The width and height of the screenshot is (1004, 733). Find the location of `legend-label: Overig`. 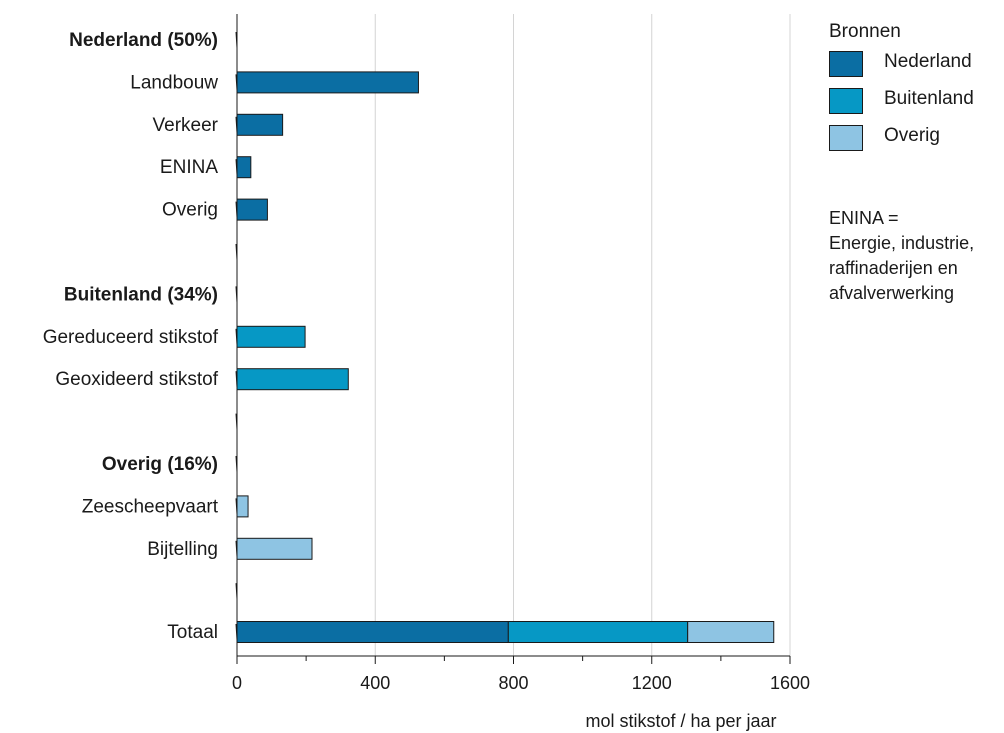

legend-label: Overig is located at coordinates (912, 135).